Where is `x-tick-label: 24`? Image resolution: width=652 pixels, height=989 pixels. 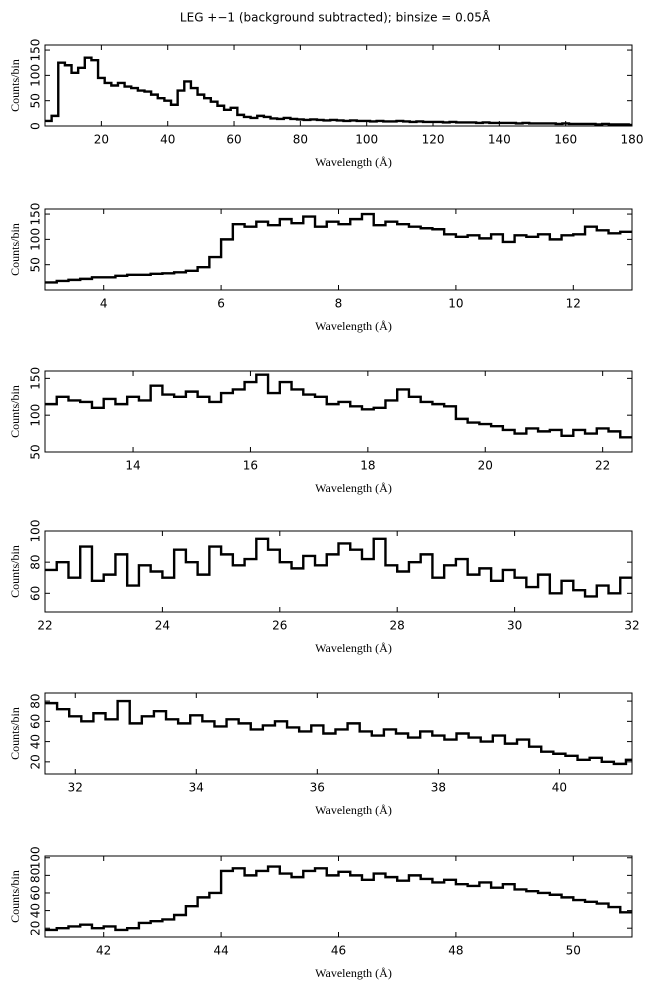 x-tick-label: 24 is located at coordinates (162, 626).